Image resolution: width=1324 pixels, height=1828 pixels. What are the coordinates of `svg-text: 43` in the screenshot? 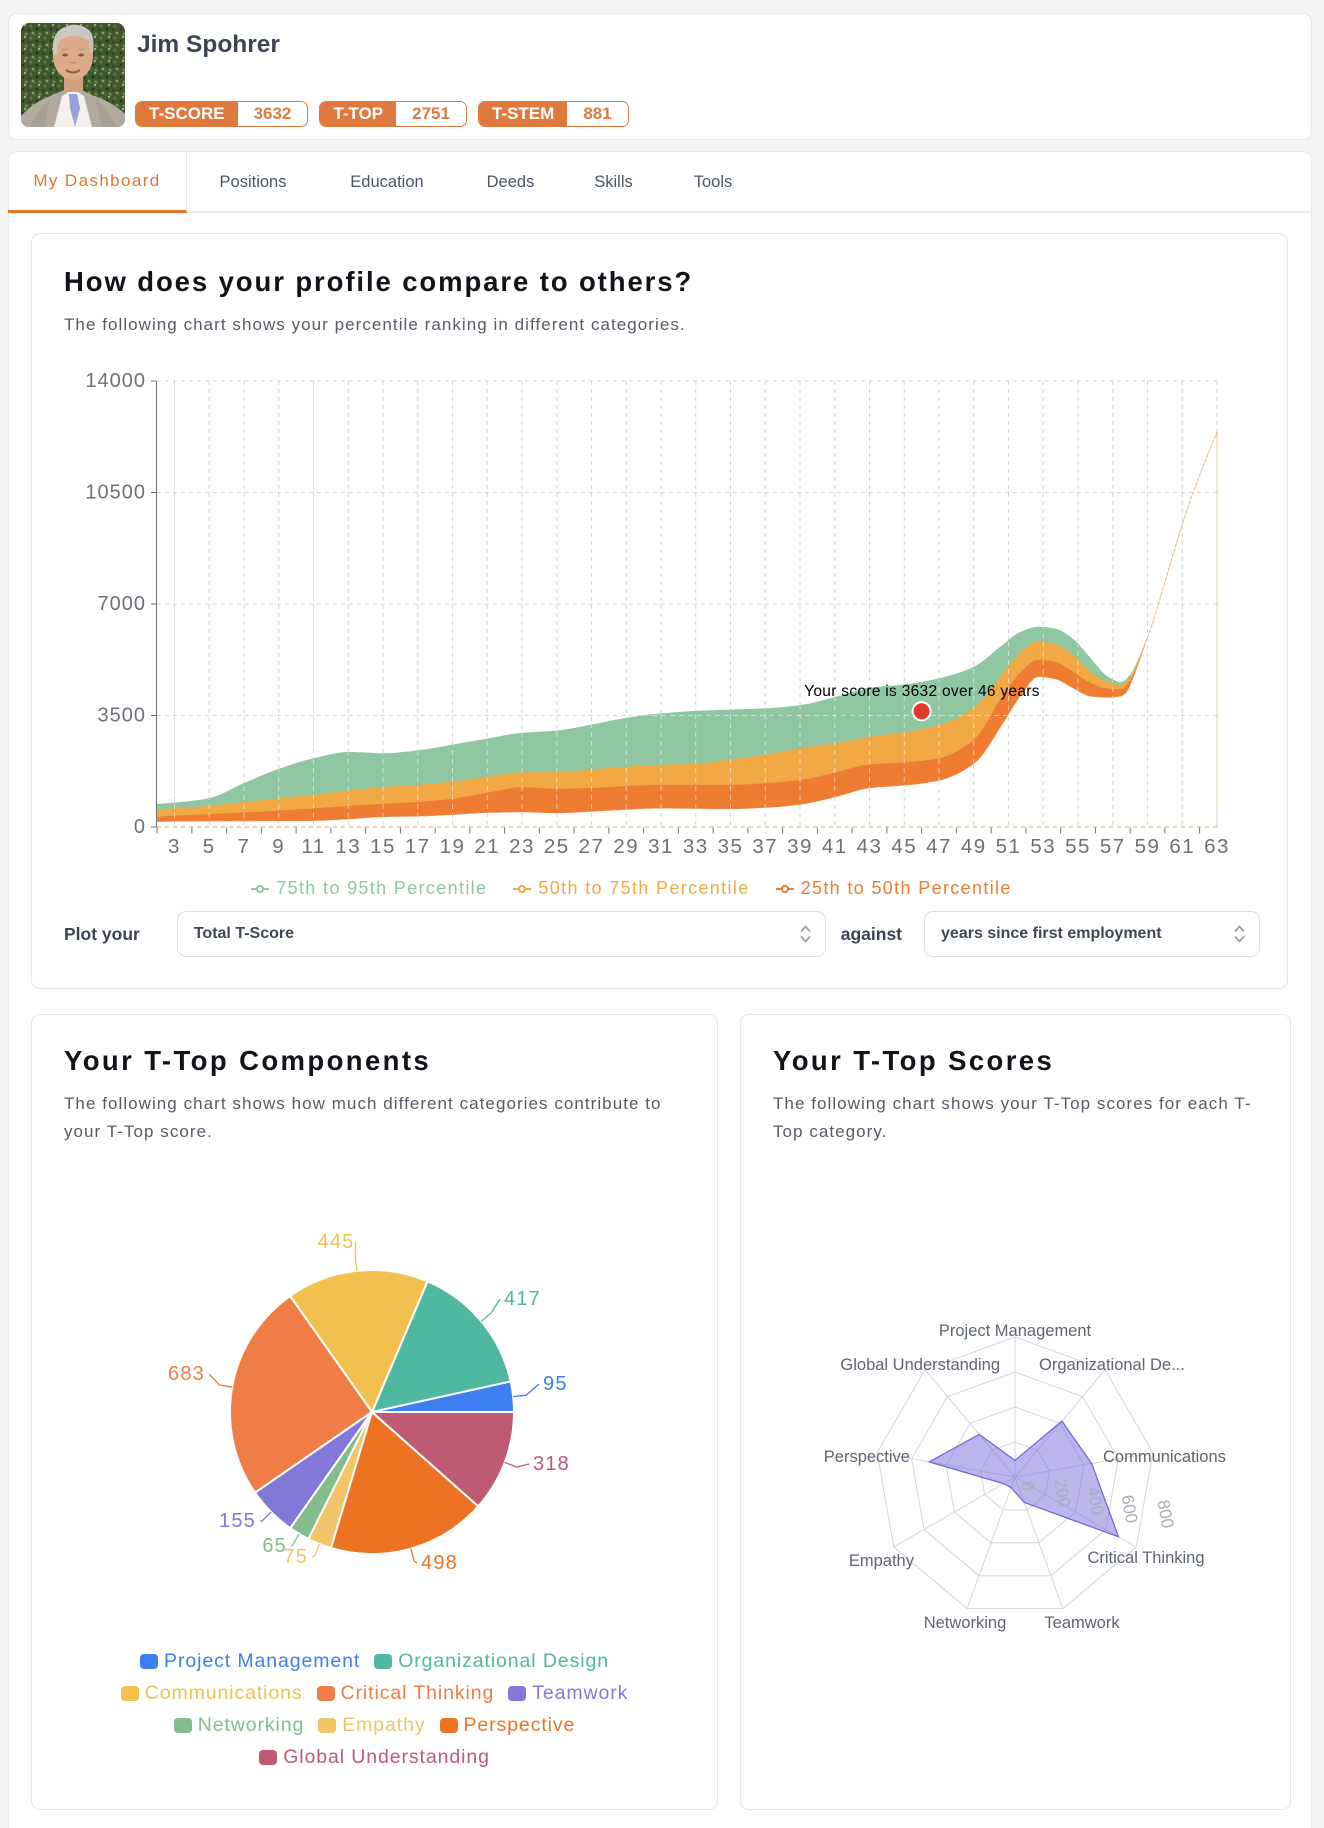 It's located at (870, 846).